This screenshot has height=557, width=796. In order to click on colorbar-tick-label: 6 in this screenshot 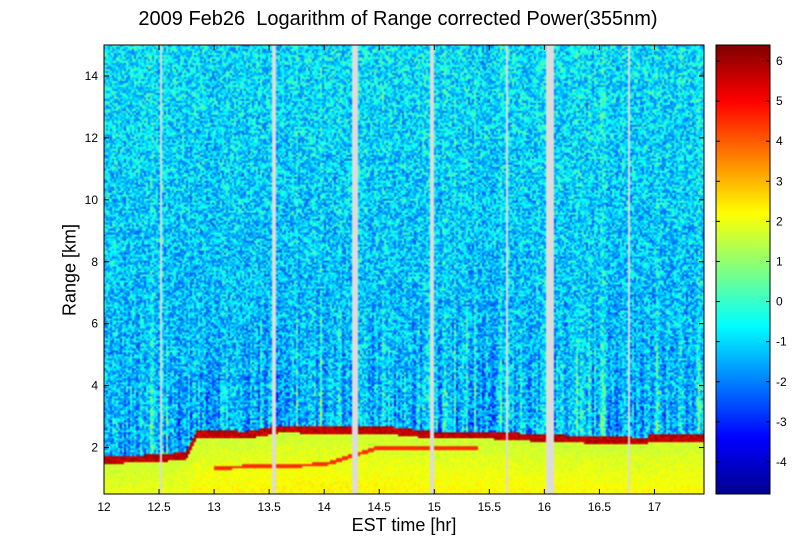, I will do `click(779, 61)`.